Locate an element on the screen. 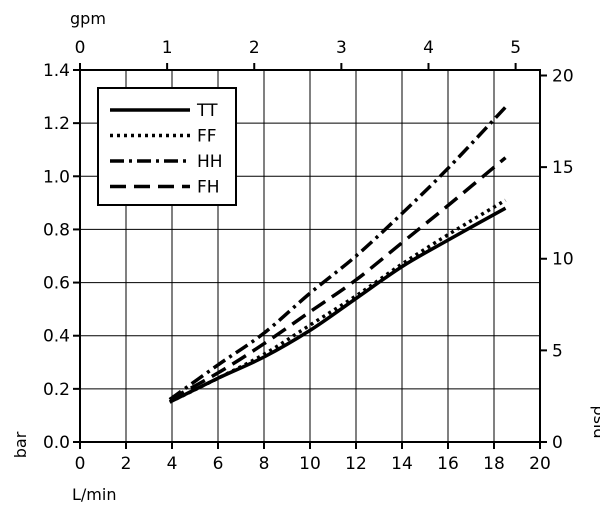 This screenshot has width=600, height=513. x-tick-label: 16 is located at coordinates (448, 464).